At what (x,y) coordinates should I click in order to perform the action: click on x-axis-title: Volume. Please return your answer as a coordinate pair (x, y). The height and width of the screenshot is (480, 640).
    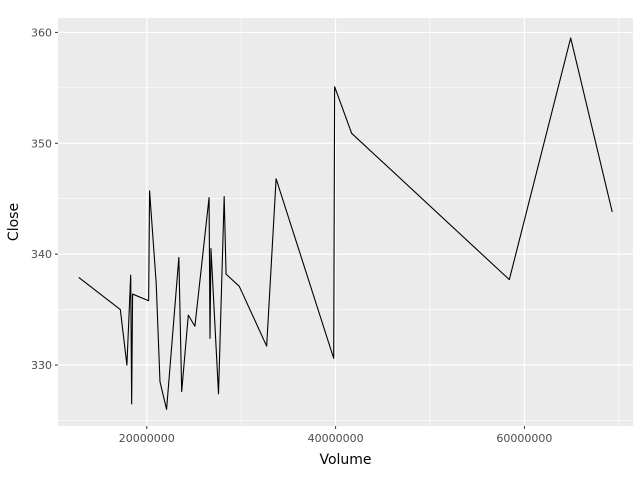
    Looking at the image, I should click on (345, 460).